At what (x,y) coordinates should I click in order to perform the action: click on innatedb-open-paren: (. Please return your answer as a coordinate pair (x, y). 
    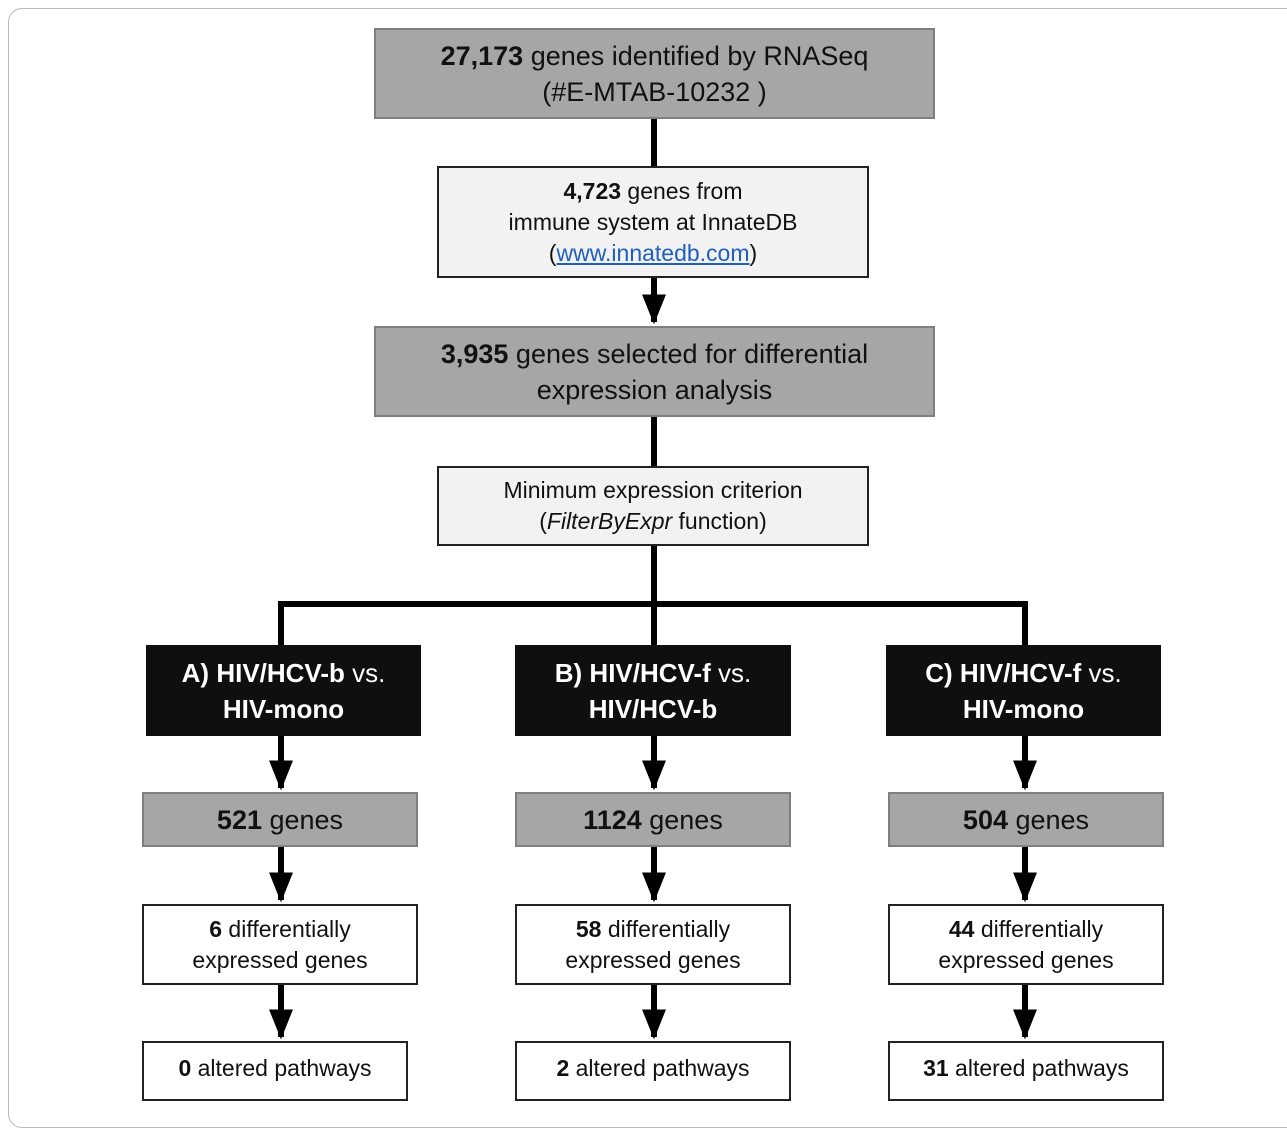
    Looking at the image, I should click on (552, 252).